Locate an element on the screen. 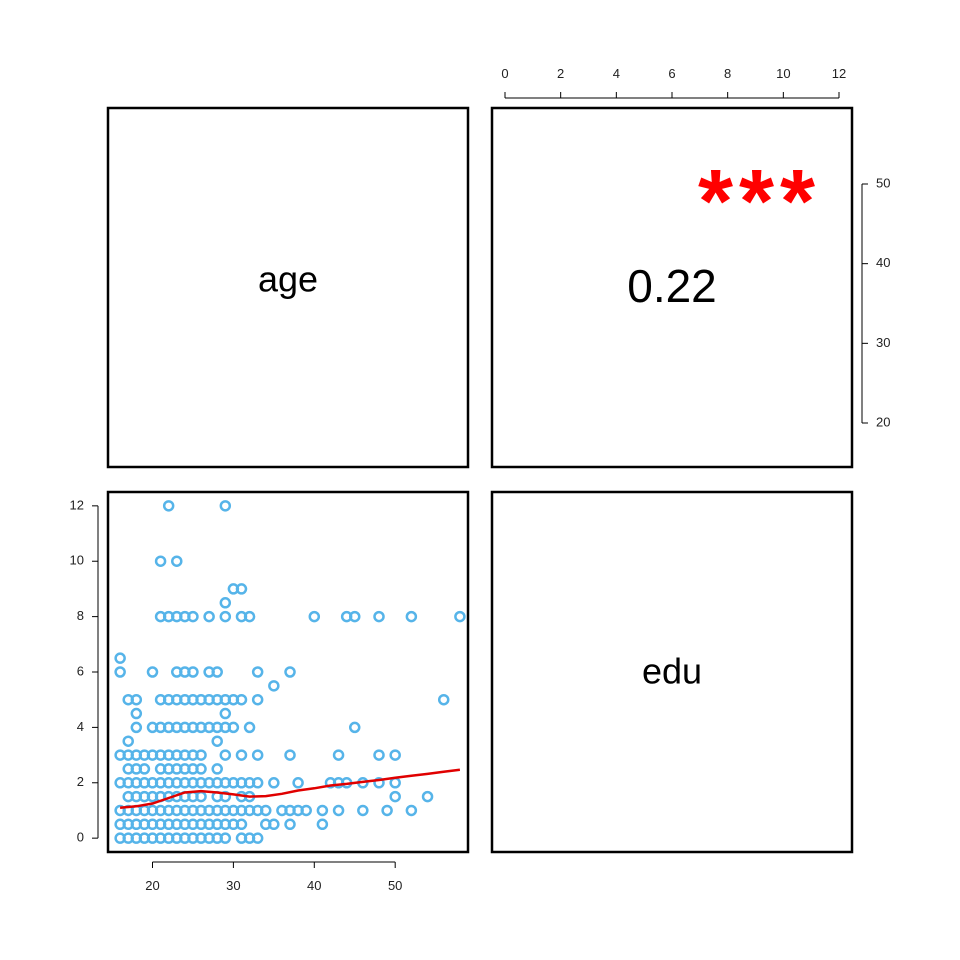  axis-left-tick-label: 4 is located at coordinates (80, 726).